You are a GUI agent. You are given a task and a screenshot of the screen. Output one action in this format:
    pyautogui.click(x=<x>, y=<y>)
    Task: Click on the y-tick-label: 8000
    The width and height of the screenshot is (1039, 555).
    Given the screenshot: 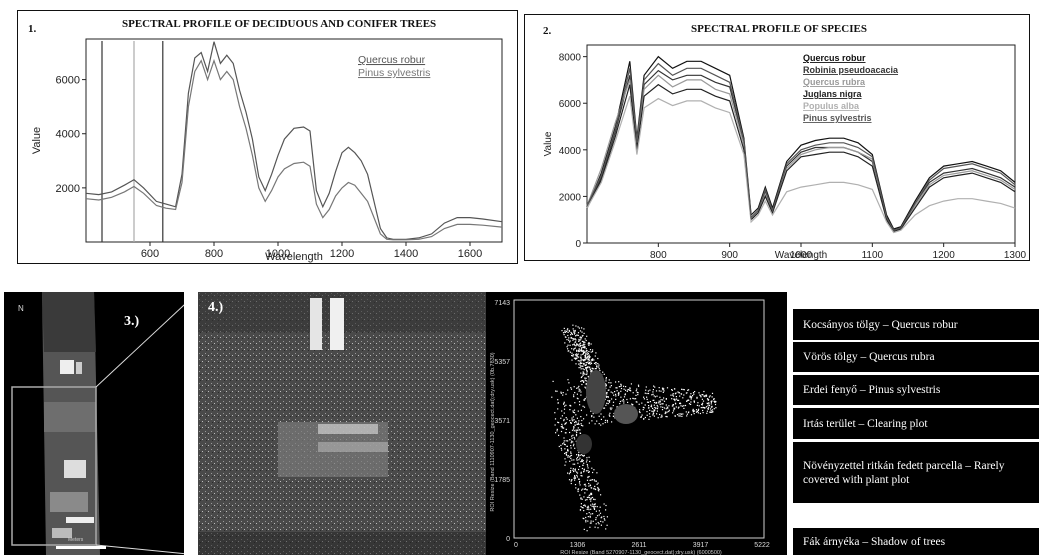 What is the action you would take?
    pyautogui.click(x=570, y=58)
    